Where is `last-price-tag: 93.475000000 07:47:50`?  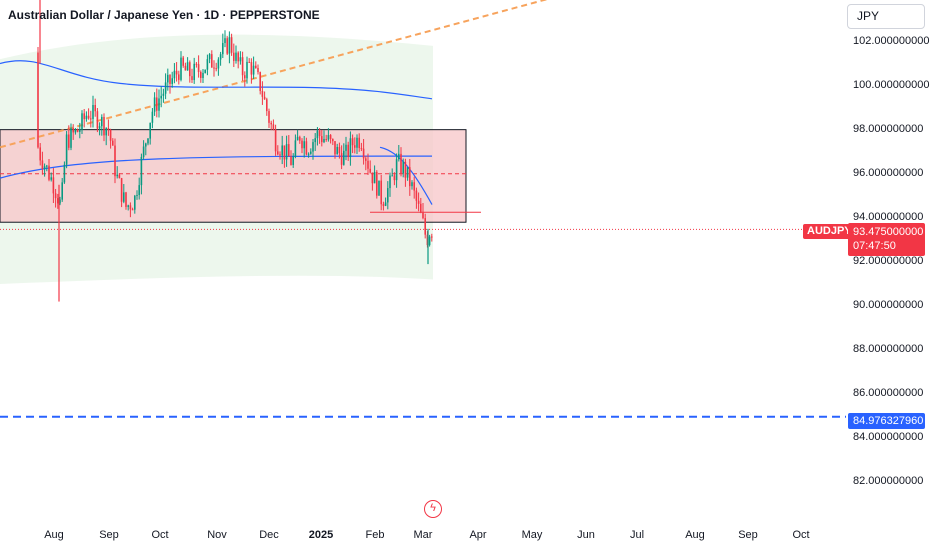
last-price-tag: 93.475000000 07:47:50 is located at coordinates (886, 239).